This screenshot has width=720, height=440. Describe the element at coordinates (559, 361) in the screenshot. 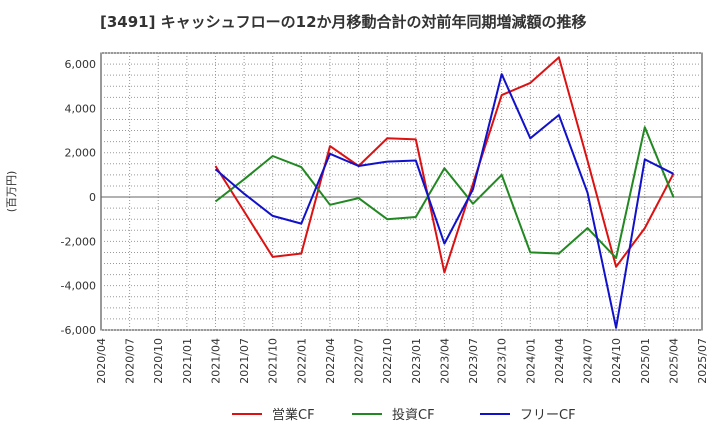

I see `x-tick-label: 2024/04` at that location.